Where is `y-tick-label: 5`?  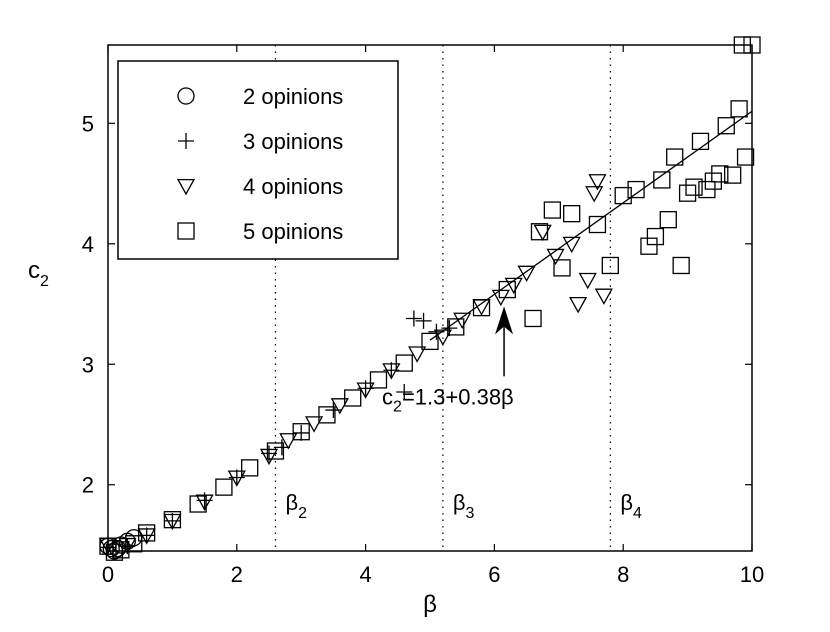
y-tick-label: 5 is located at coordinates (88, 123).